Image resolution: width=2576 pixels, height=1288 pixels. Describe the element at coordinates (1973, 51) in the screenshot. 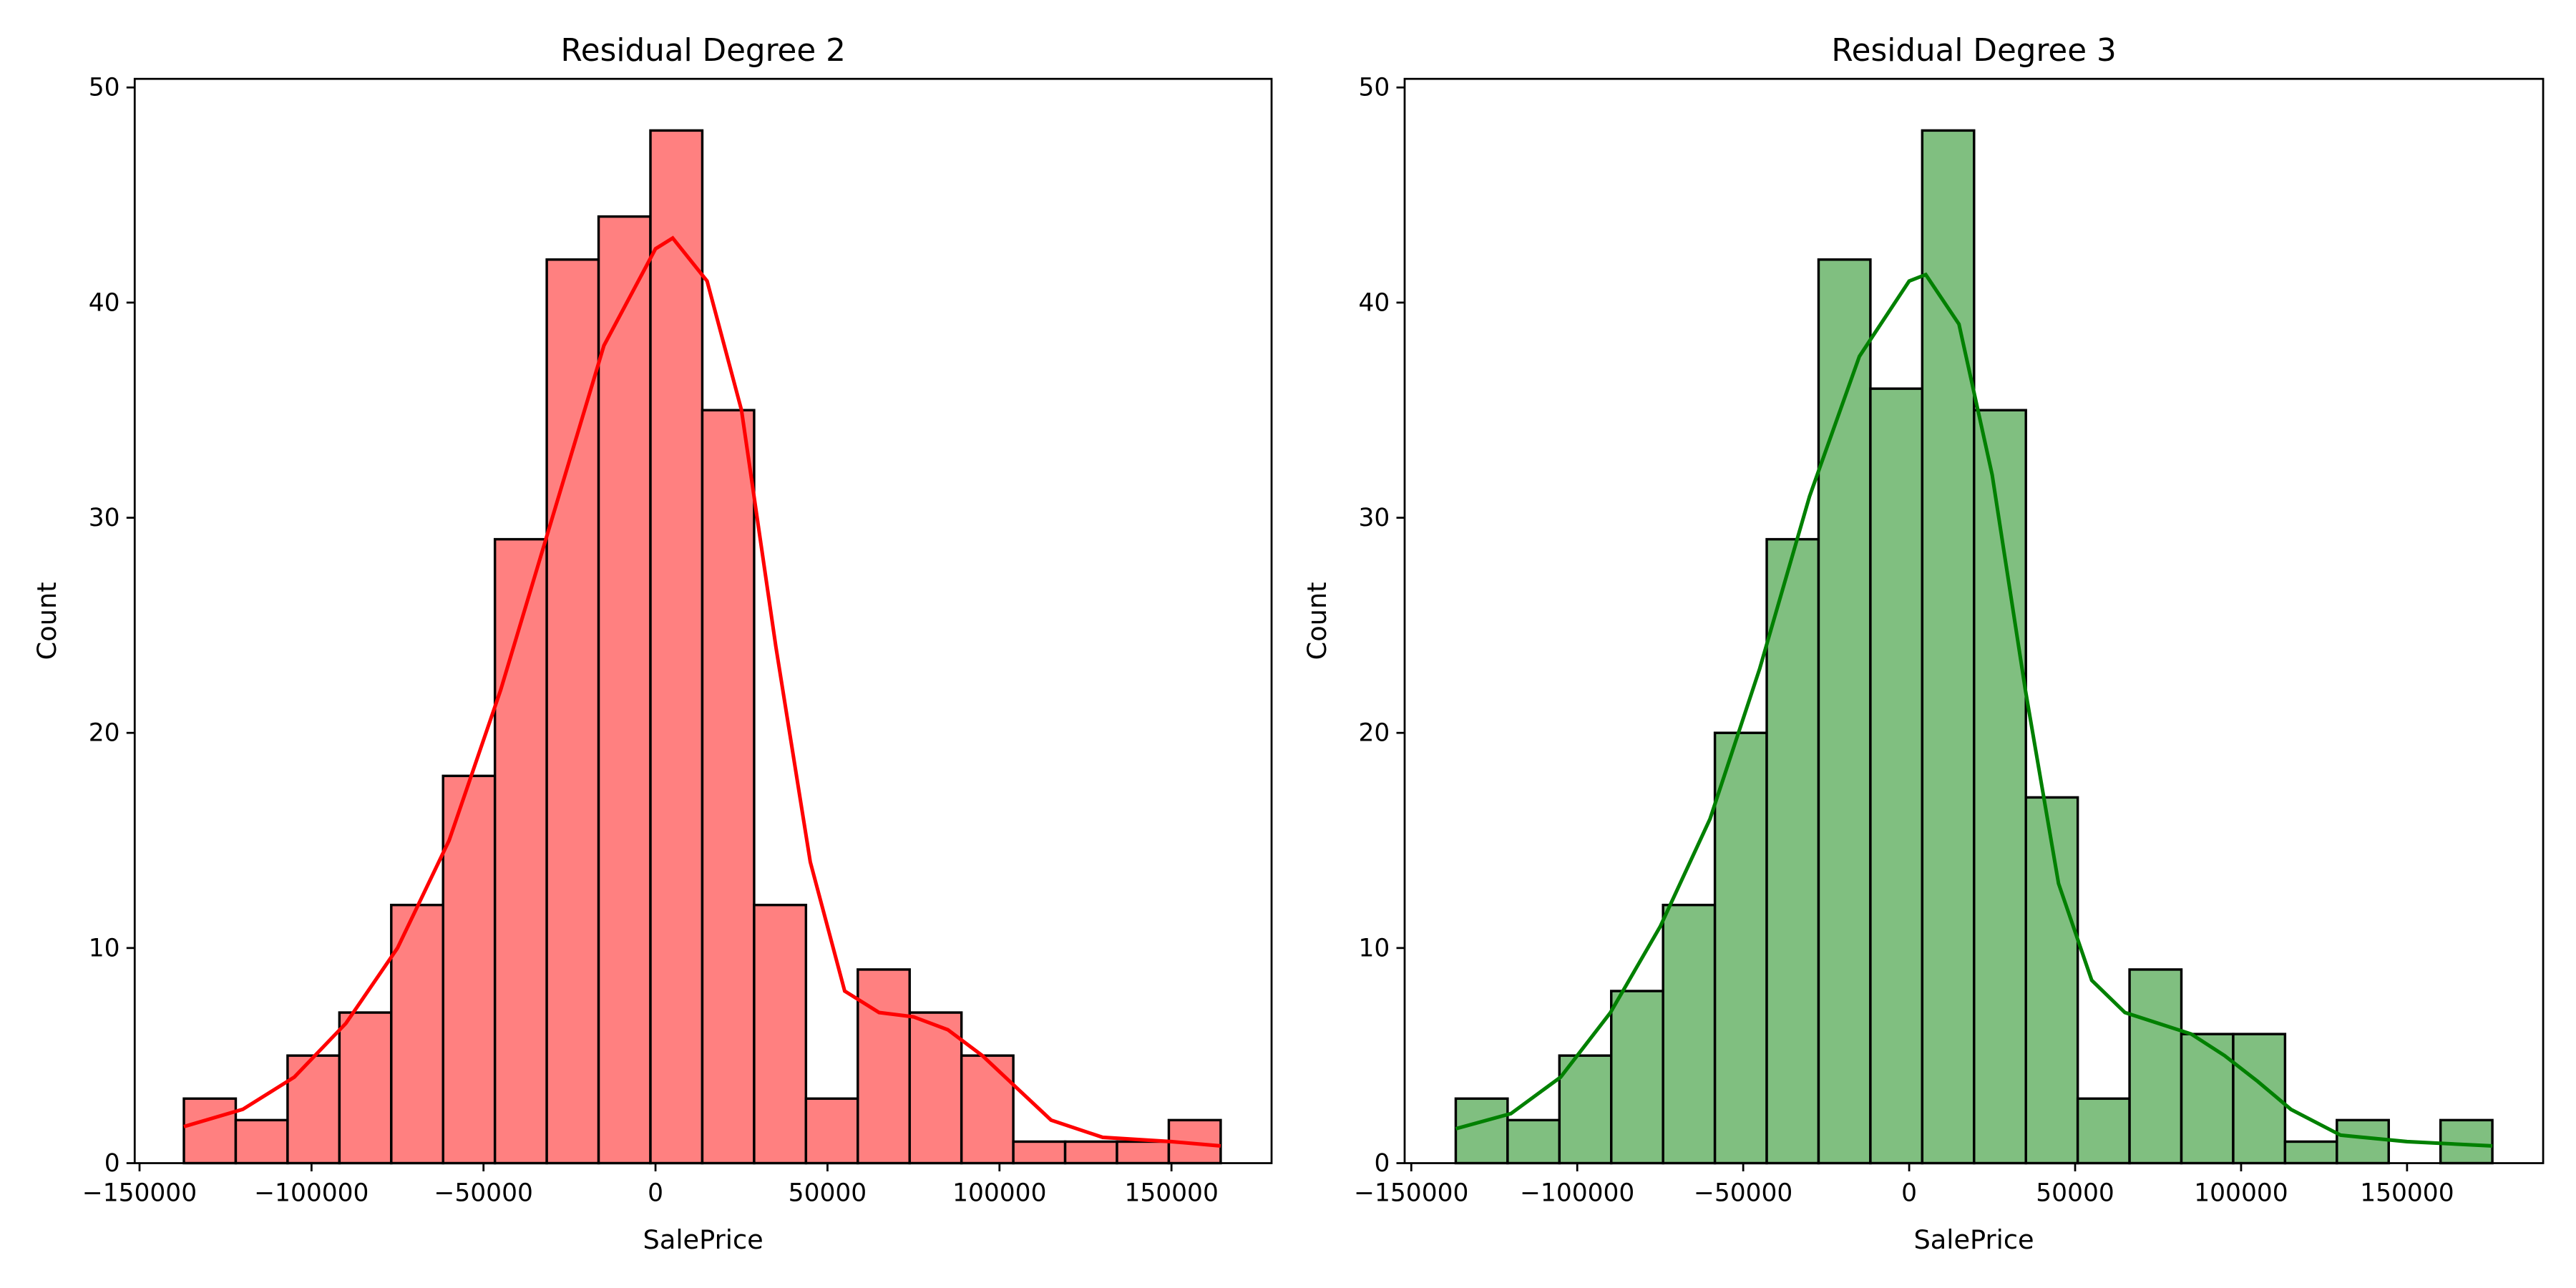

I see `chart-title: Residual Degree 3` at that location.